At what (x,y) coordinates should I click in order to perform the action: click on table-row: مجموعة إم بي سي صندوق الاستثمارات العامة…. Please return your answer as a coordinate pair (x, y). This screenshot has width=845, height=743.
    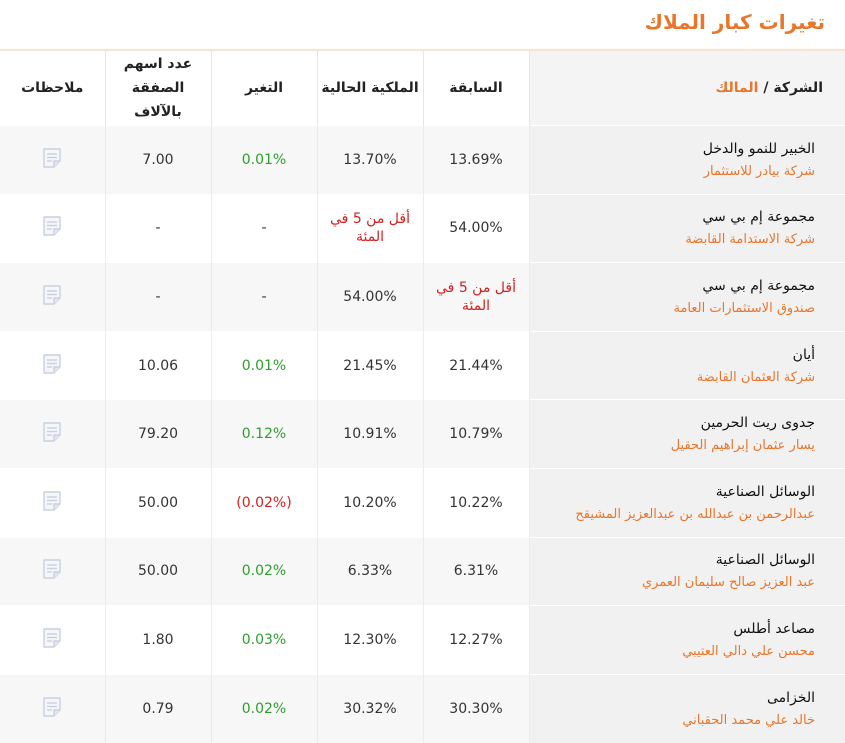
    Looking at the image, I should click on (422, 297).